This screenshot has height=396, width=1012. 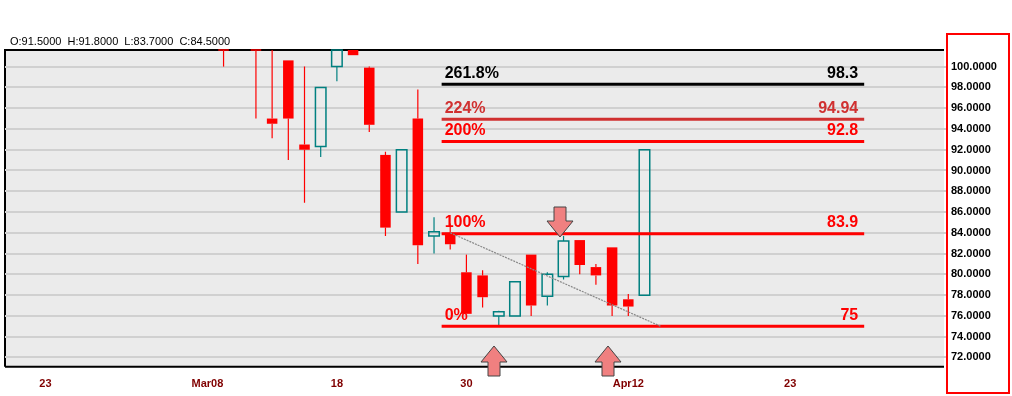 What do you see at coordinates (843, 129) in the screenshot?
I see `ref-line-label: 92.8` at bounding box center [843, 129].